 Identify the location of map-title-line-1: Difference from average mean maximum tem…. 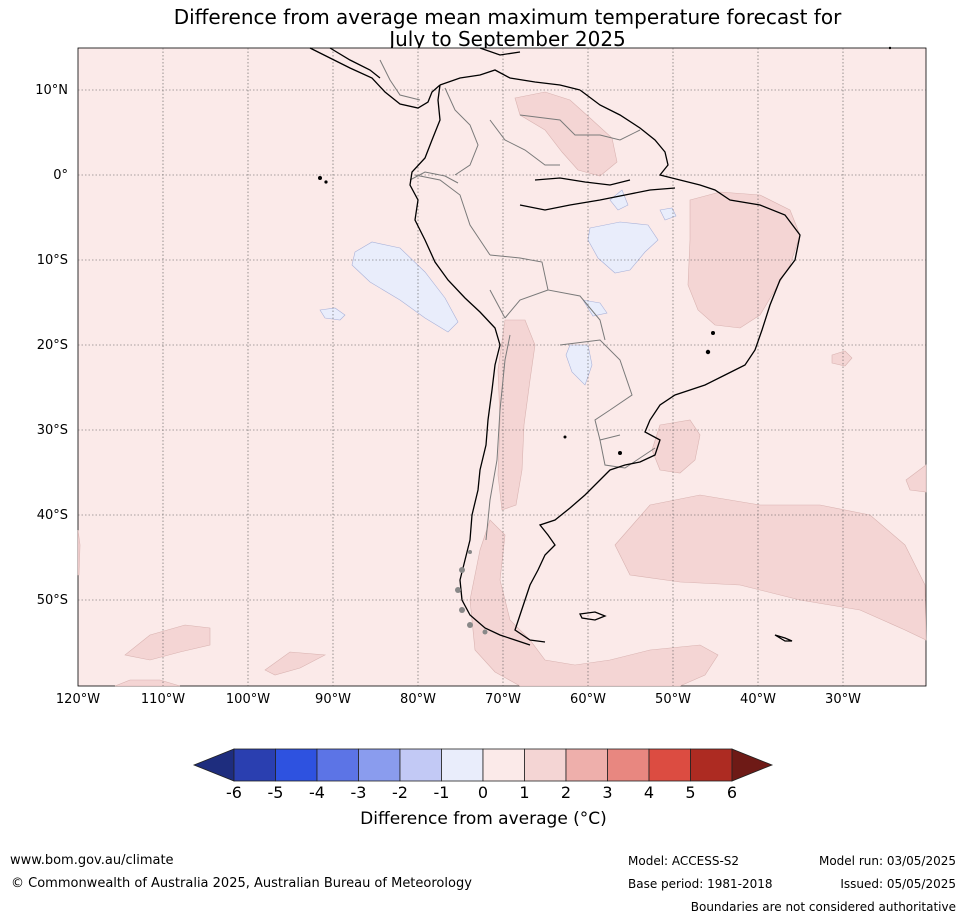
(507, 17).